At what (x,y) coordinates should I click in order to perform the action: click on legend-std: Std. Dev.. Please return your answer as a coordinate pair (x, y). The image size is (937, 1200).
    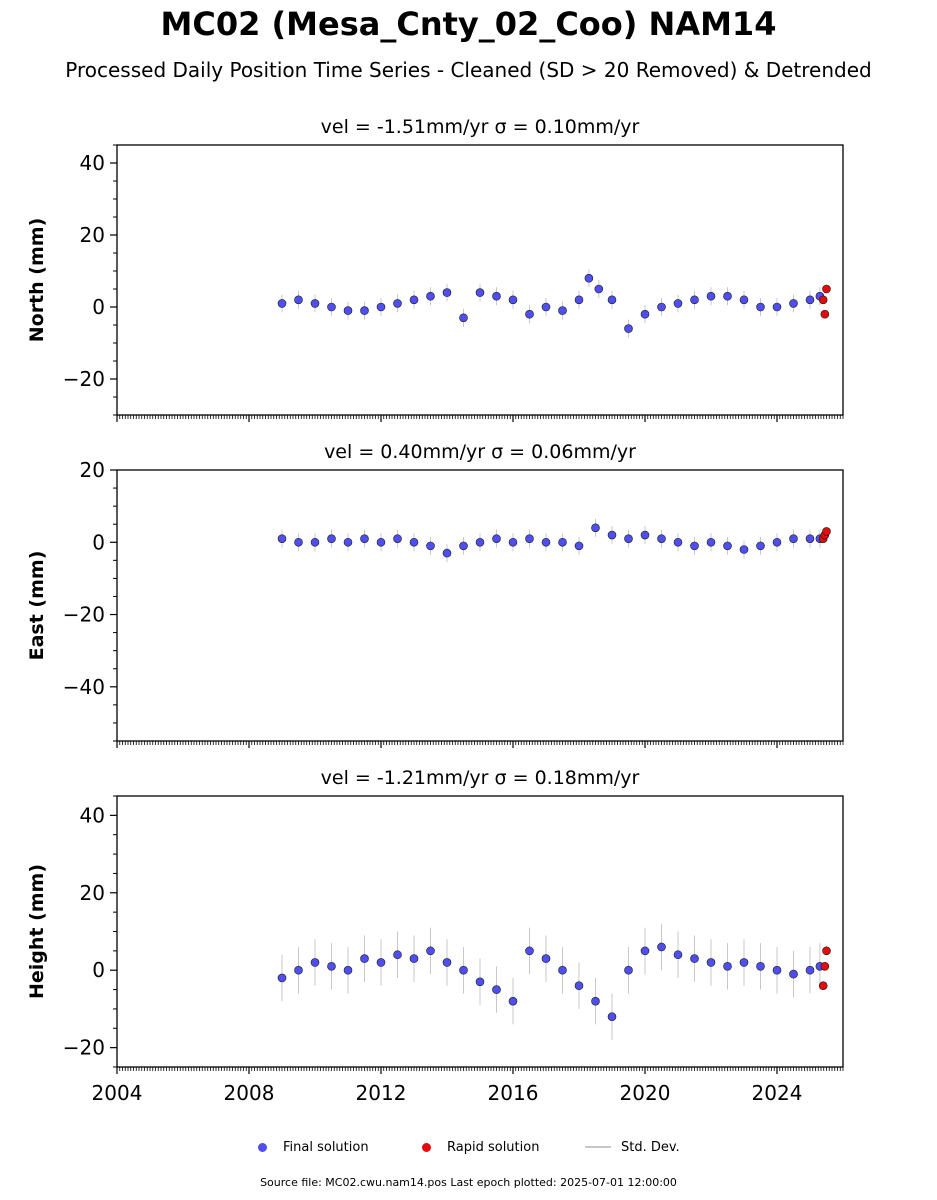
    Looking at the image, I should click on (632, 1147).